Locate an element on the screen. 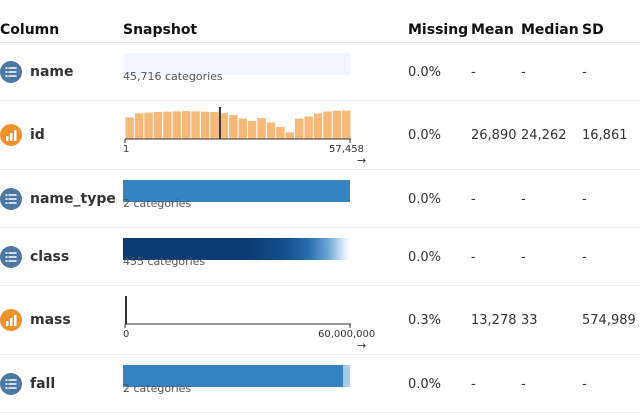  table-header: Column Snapshot Missing Mean Median SD is located at coordinates (320, 21).